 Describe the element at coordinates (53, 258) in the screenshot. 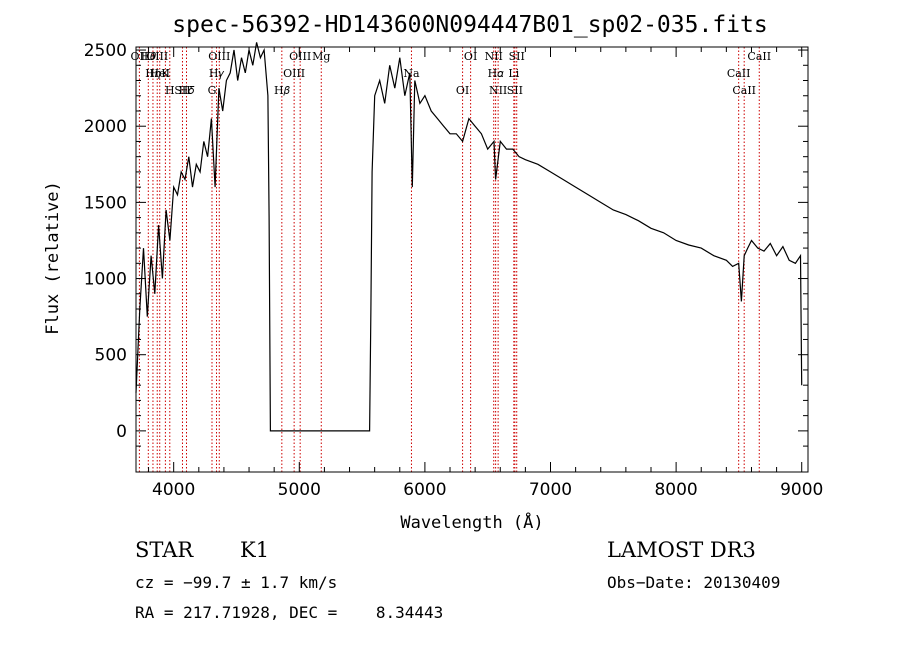

I see `y-axis-label: Flux (relative)` at that location.